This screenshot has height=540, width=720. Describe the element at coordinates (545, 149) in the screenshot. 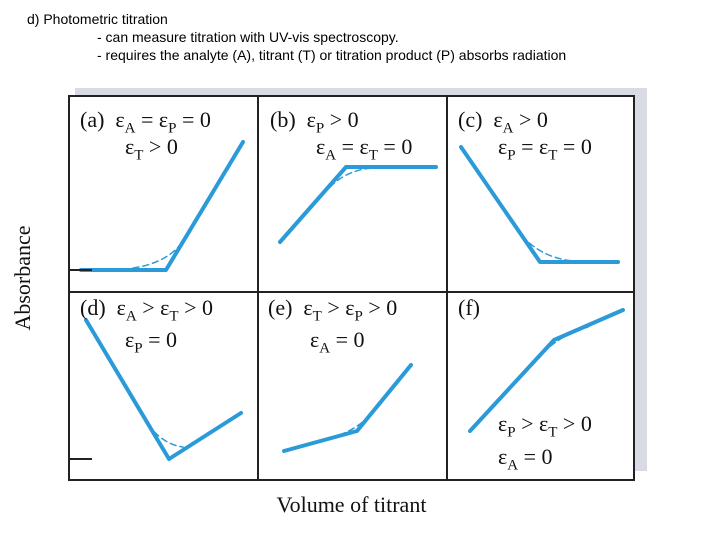

I see `panel-c-condition-2: εP = εT = 0` at that location.